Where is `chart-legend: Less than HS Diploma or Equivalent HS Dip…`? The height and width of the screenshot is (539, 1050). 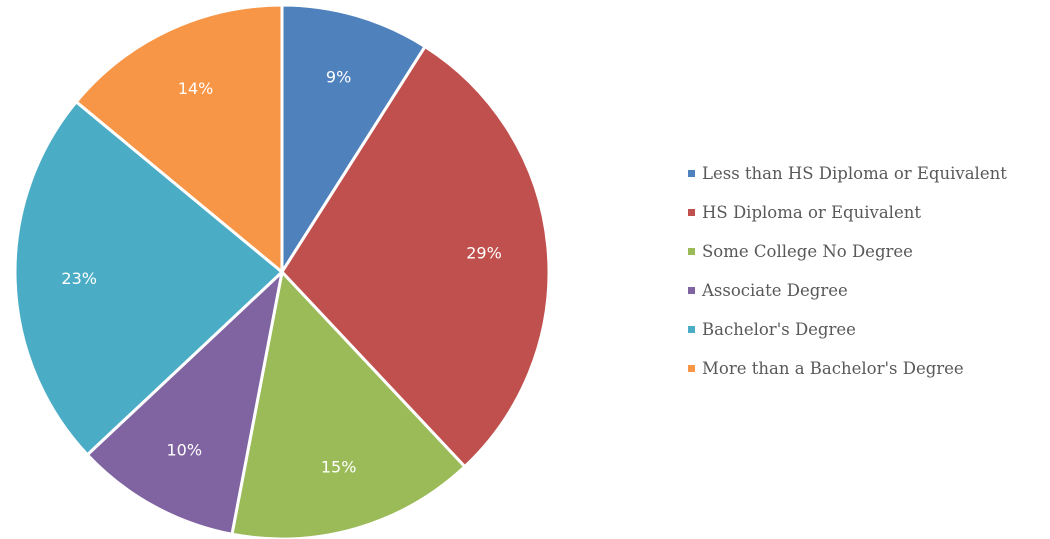 chart-legend: Less than HS Diploma or Equivalent HS Dip… is located at coordinates (847, 277).